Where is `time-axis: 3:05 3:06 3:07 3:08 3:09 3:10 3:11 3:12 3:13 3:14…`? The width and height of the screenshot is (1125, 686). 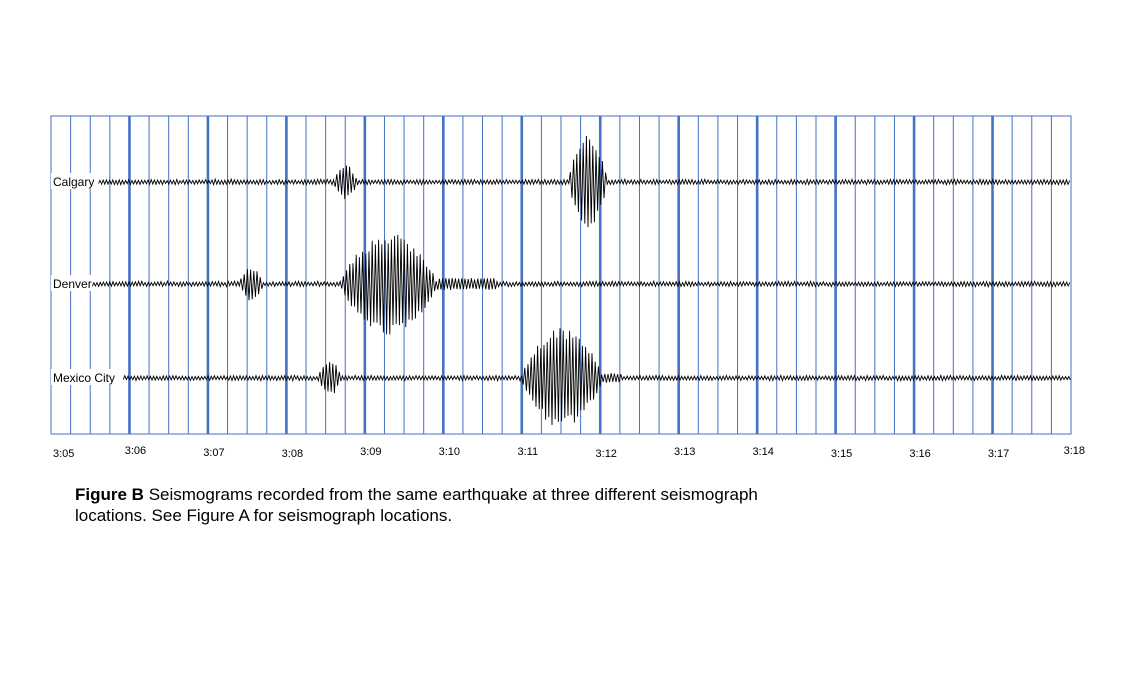
time-axis: 3:05 3:06 3:07 3:08 3:09 3:10 3:11 3:12 3:13 3:14… is located at coordinates (569, 452).